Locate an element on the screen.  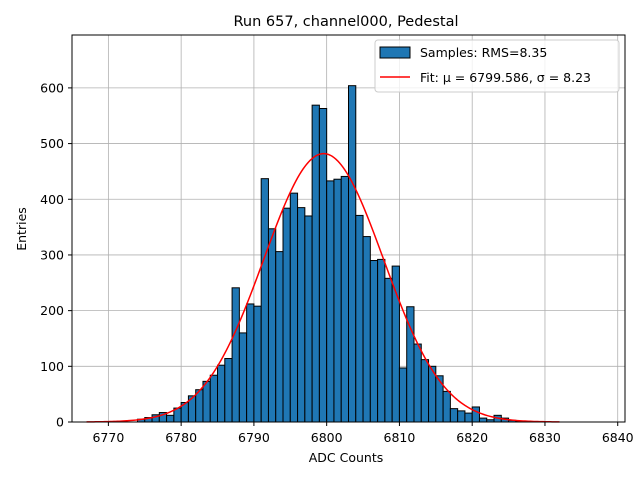
y-tick-label: 400 is located at coordinates (52, 199).